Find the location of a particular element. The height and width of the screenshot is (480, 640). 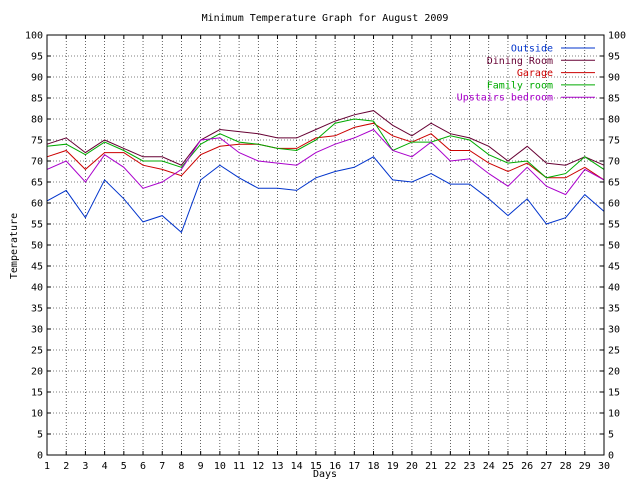

y-tick-label-right: 15 is located at coordinates (614, 393).